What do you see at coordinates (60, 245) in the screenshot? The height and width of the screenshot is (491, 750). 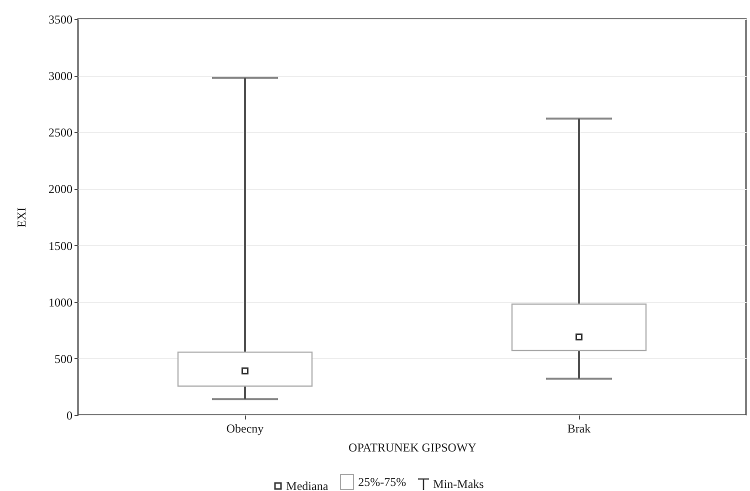 I see `y-tick-label: 1500` at bounding box center [60, 245].